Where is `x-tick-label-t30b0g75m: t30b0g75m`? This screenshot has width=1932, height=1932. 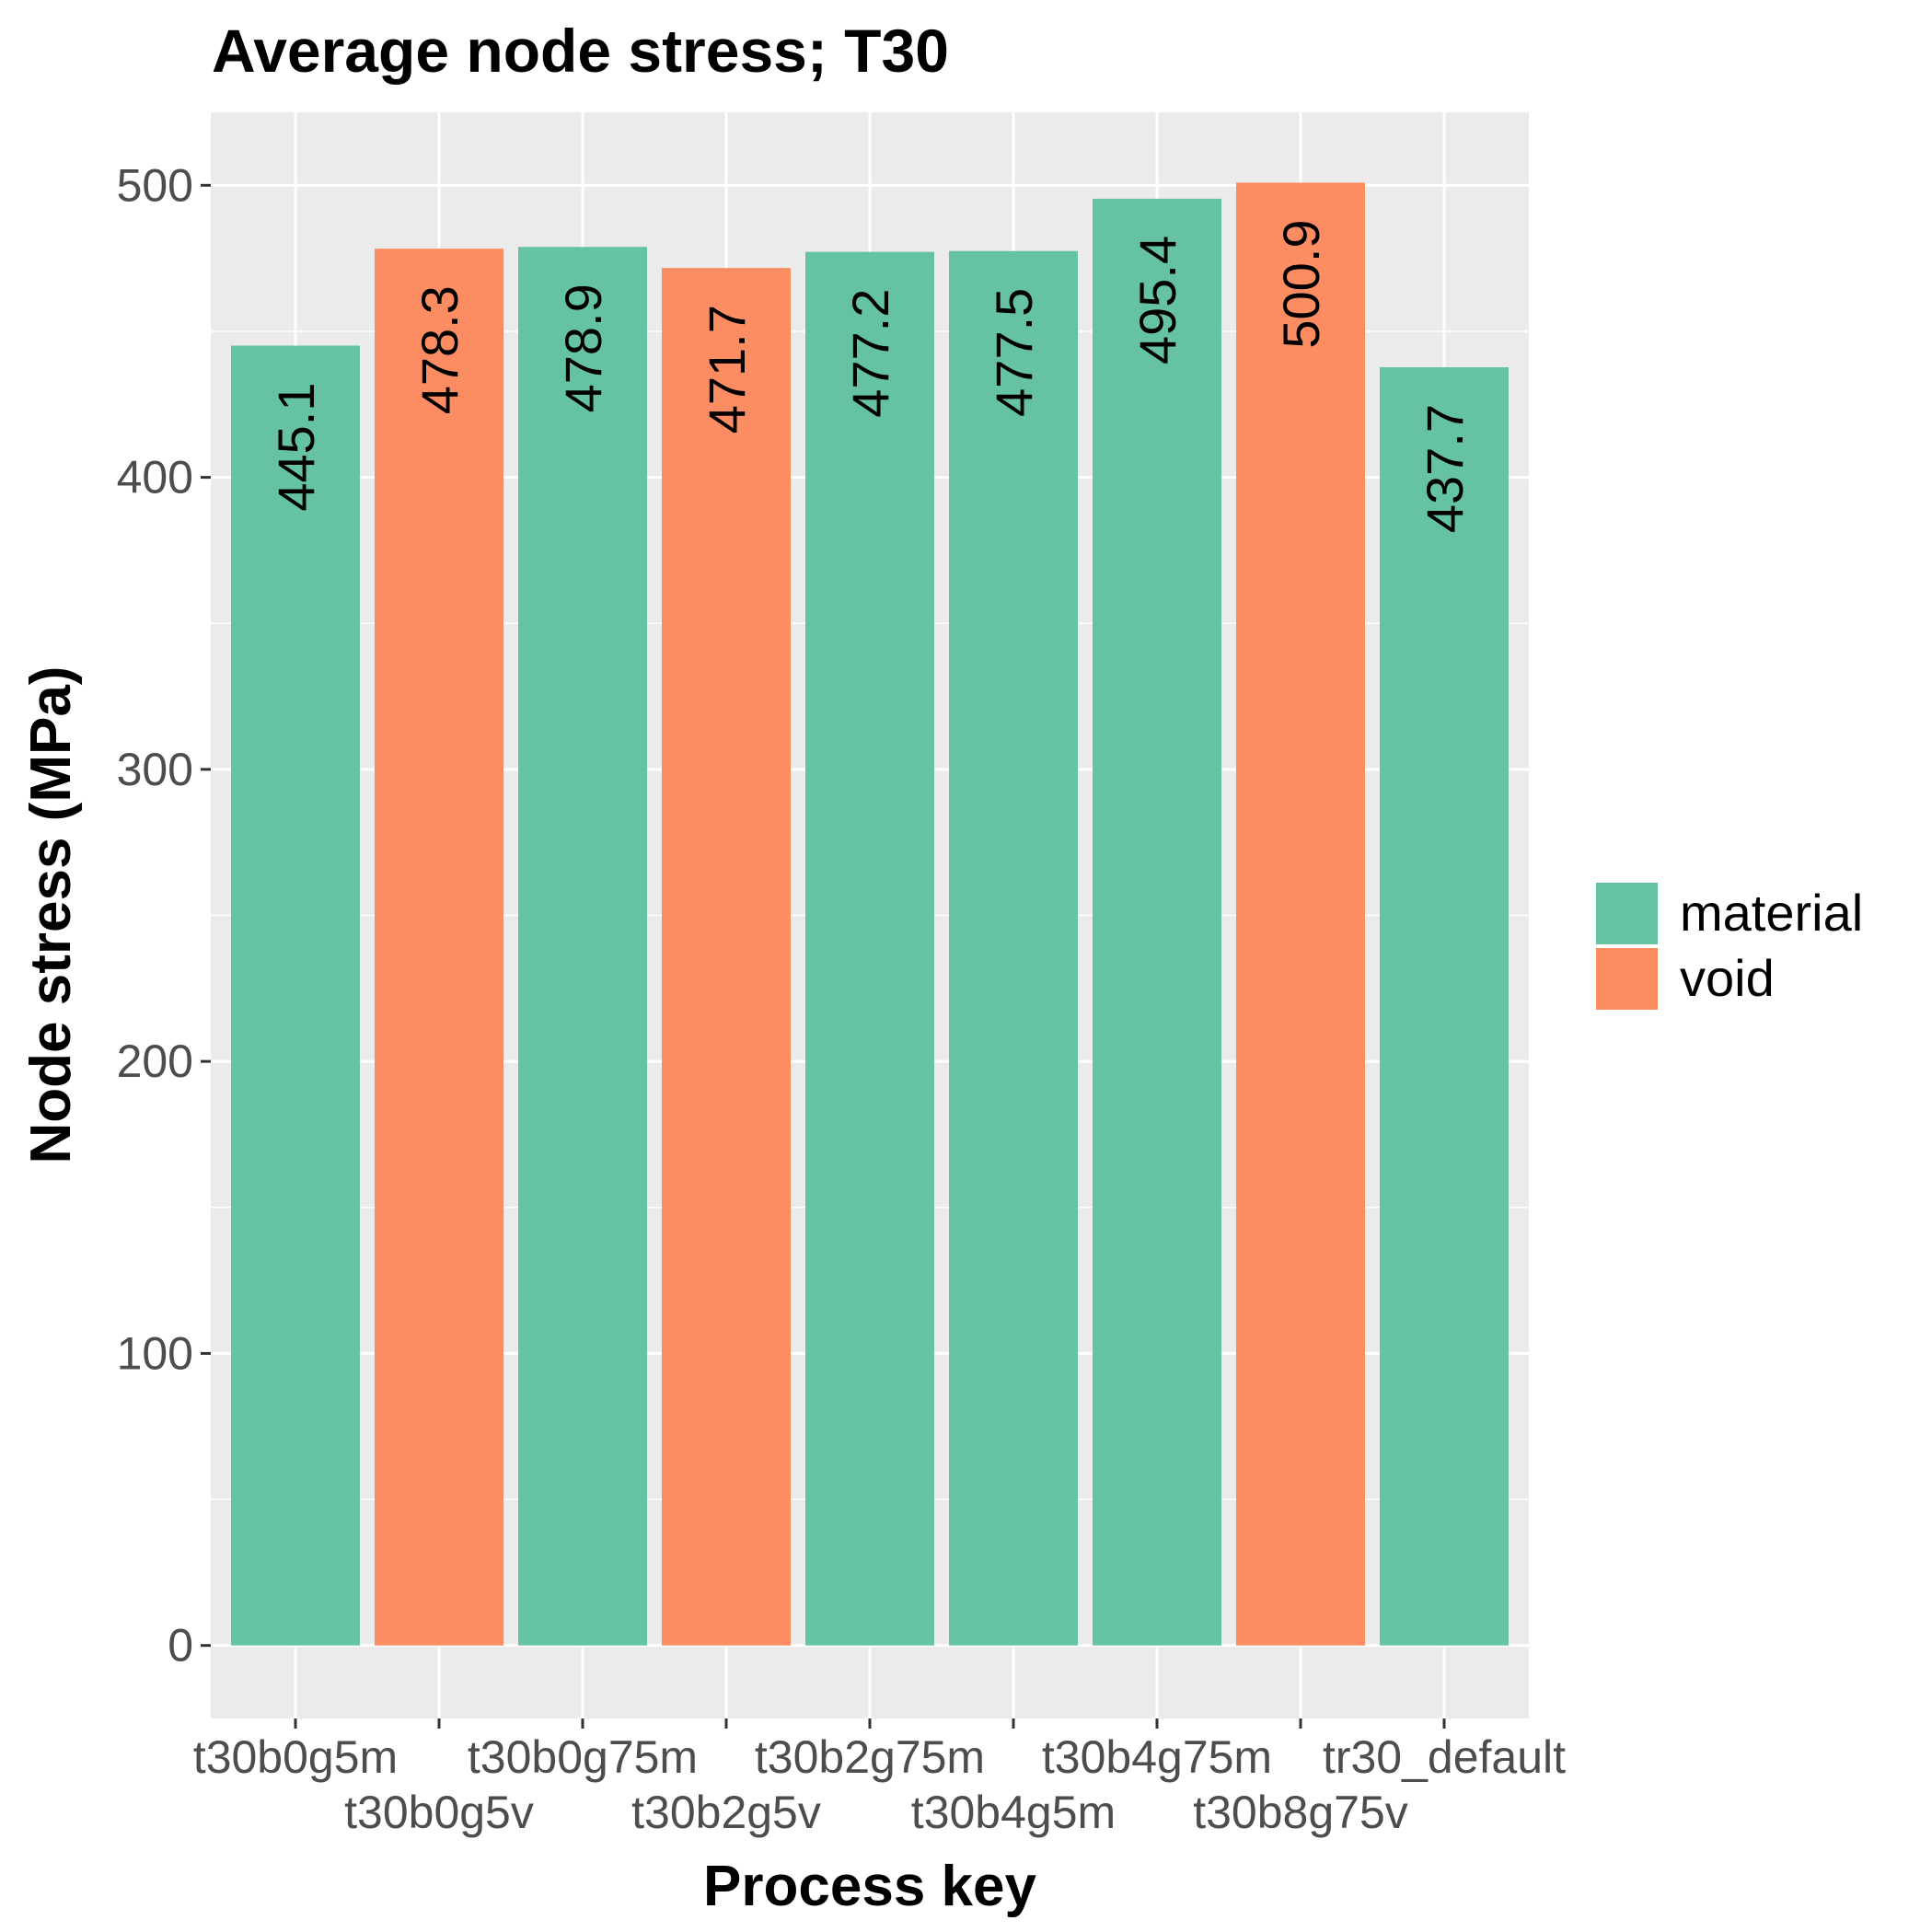 x-tick-label-t30b0g75m: t30b0g75m is located at coordinates (583, 1757).